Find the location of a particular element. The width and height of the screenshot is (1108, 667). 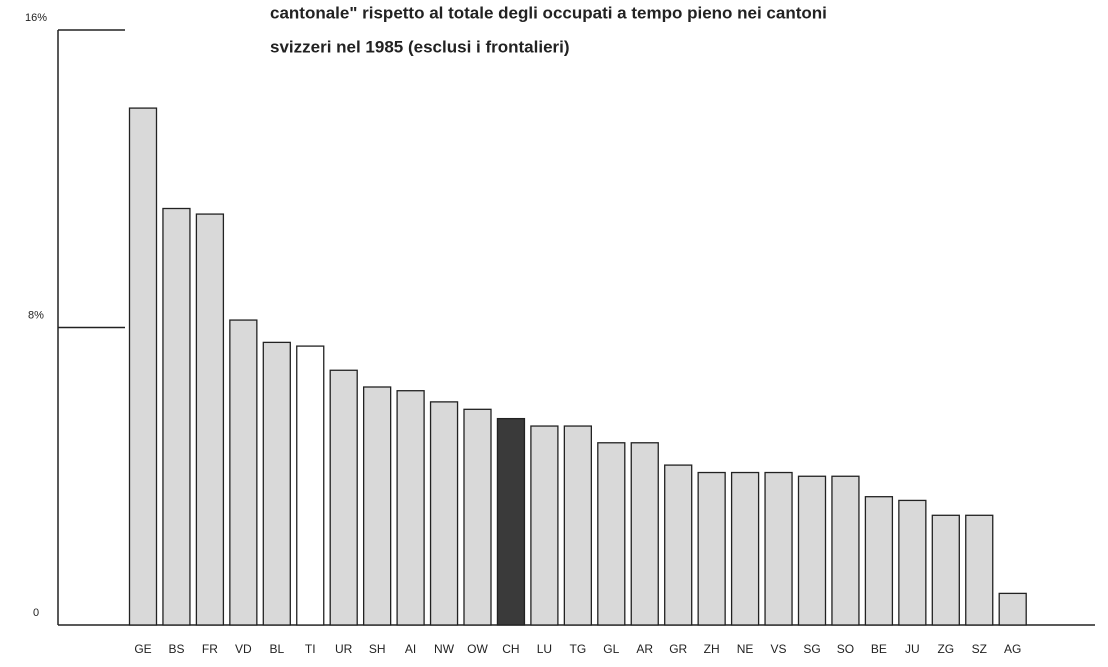

x-tick-label: FR is located at coordinates (210, 649).